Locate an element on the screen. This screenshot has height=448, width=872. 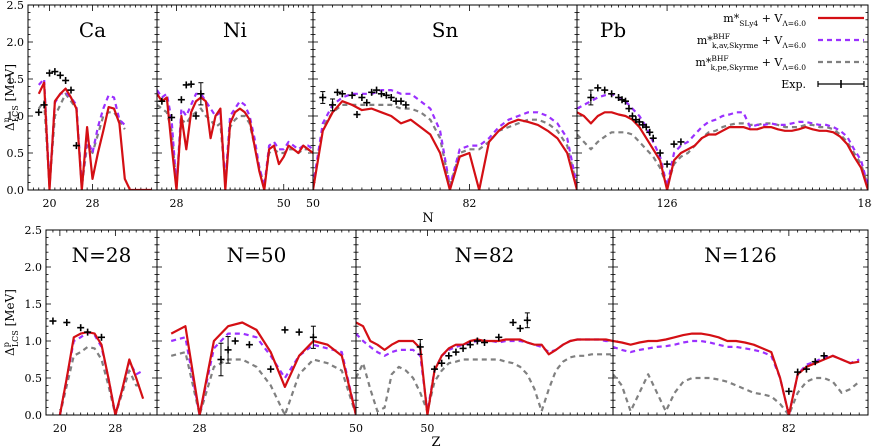
y-tick-label: 2.5 is located at coordinates (16, 6).